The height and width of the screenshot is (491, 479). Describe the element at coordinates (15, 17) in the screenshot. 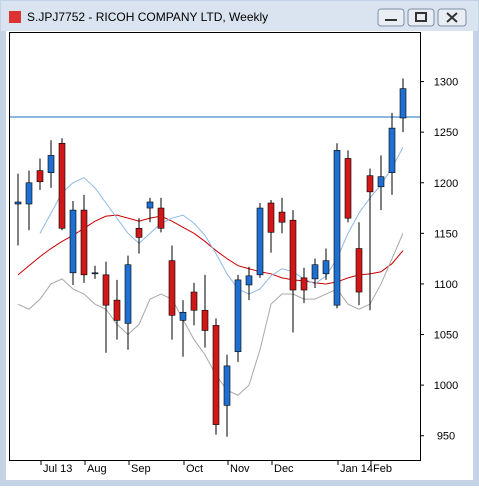

I see `window-icon` at that location.